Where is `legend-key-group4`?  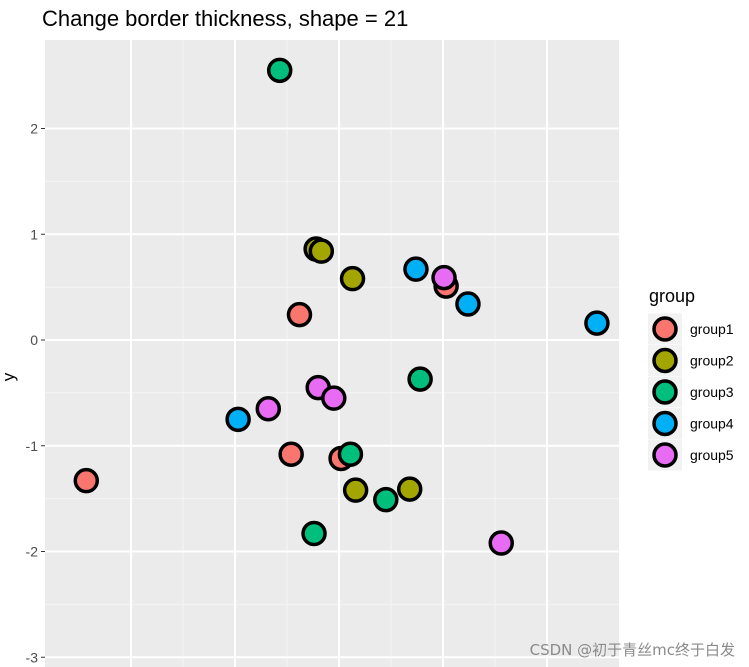 legend-key-group4 is located at coordinates (665, 423).